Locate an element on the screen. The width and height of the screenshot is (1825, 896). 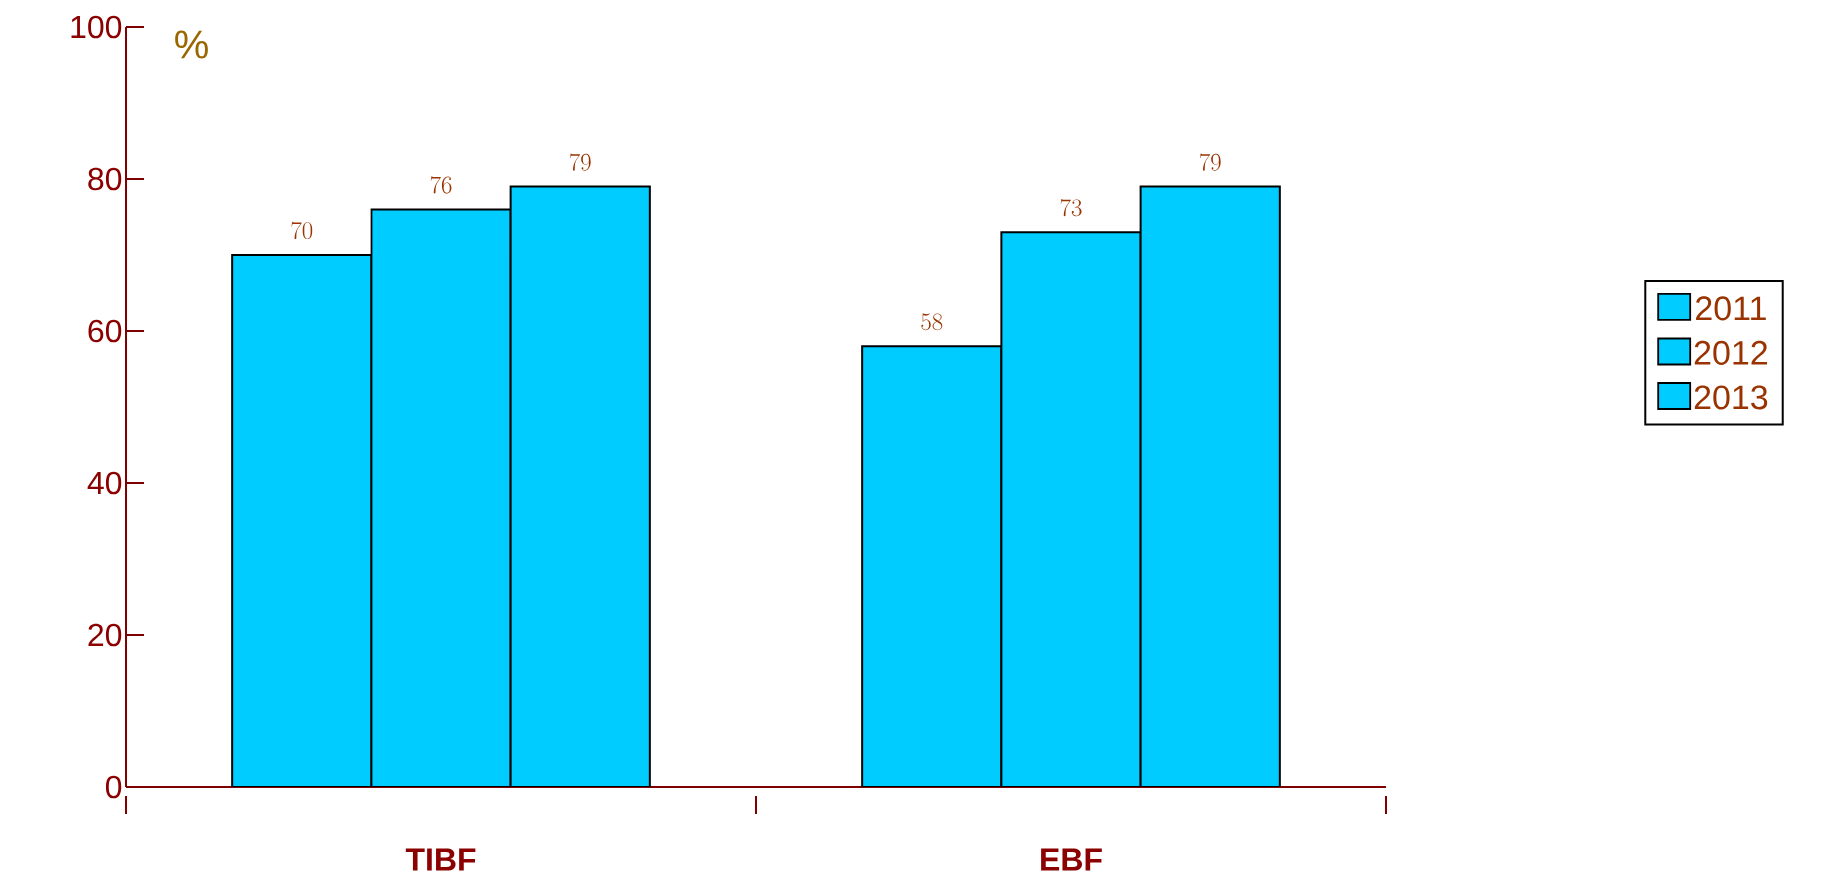
data-label: 70 is located at coordinates (302, 230).